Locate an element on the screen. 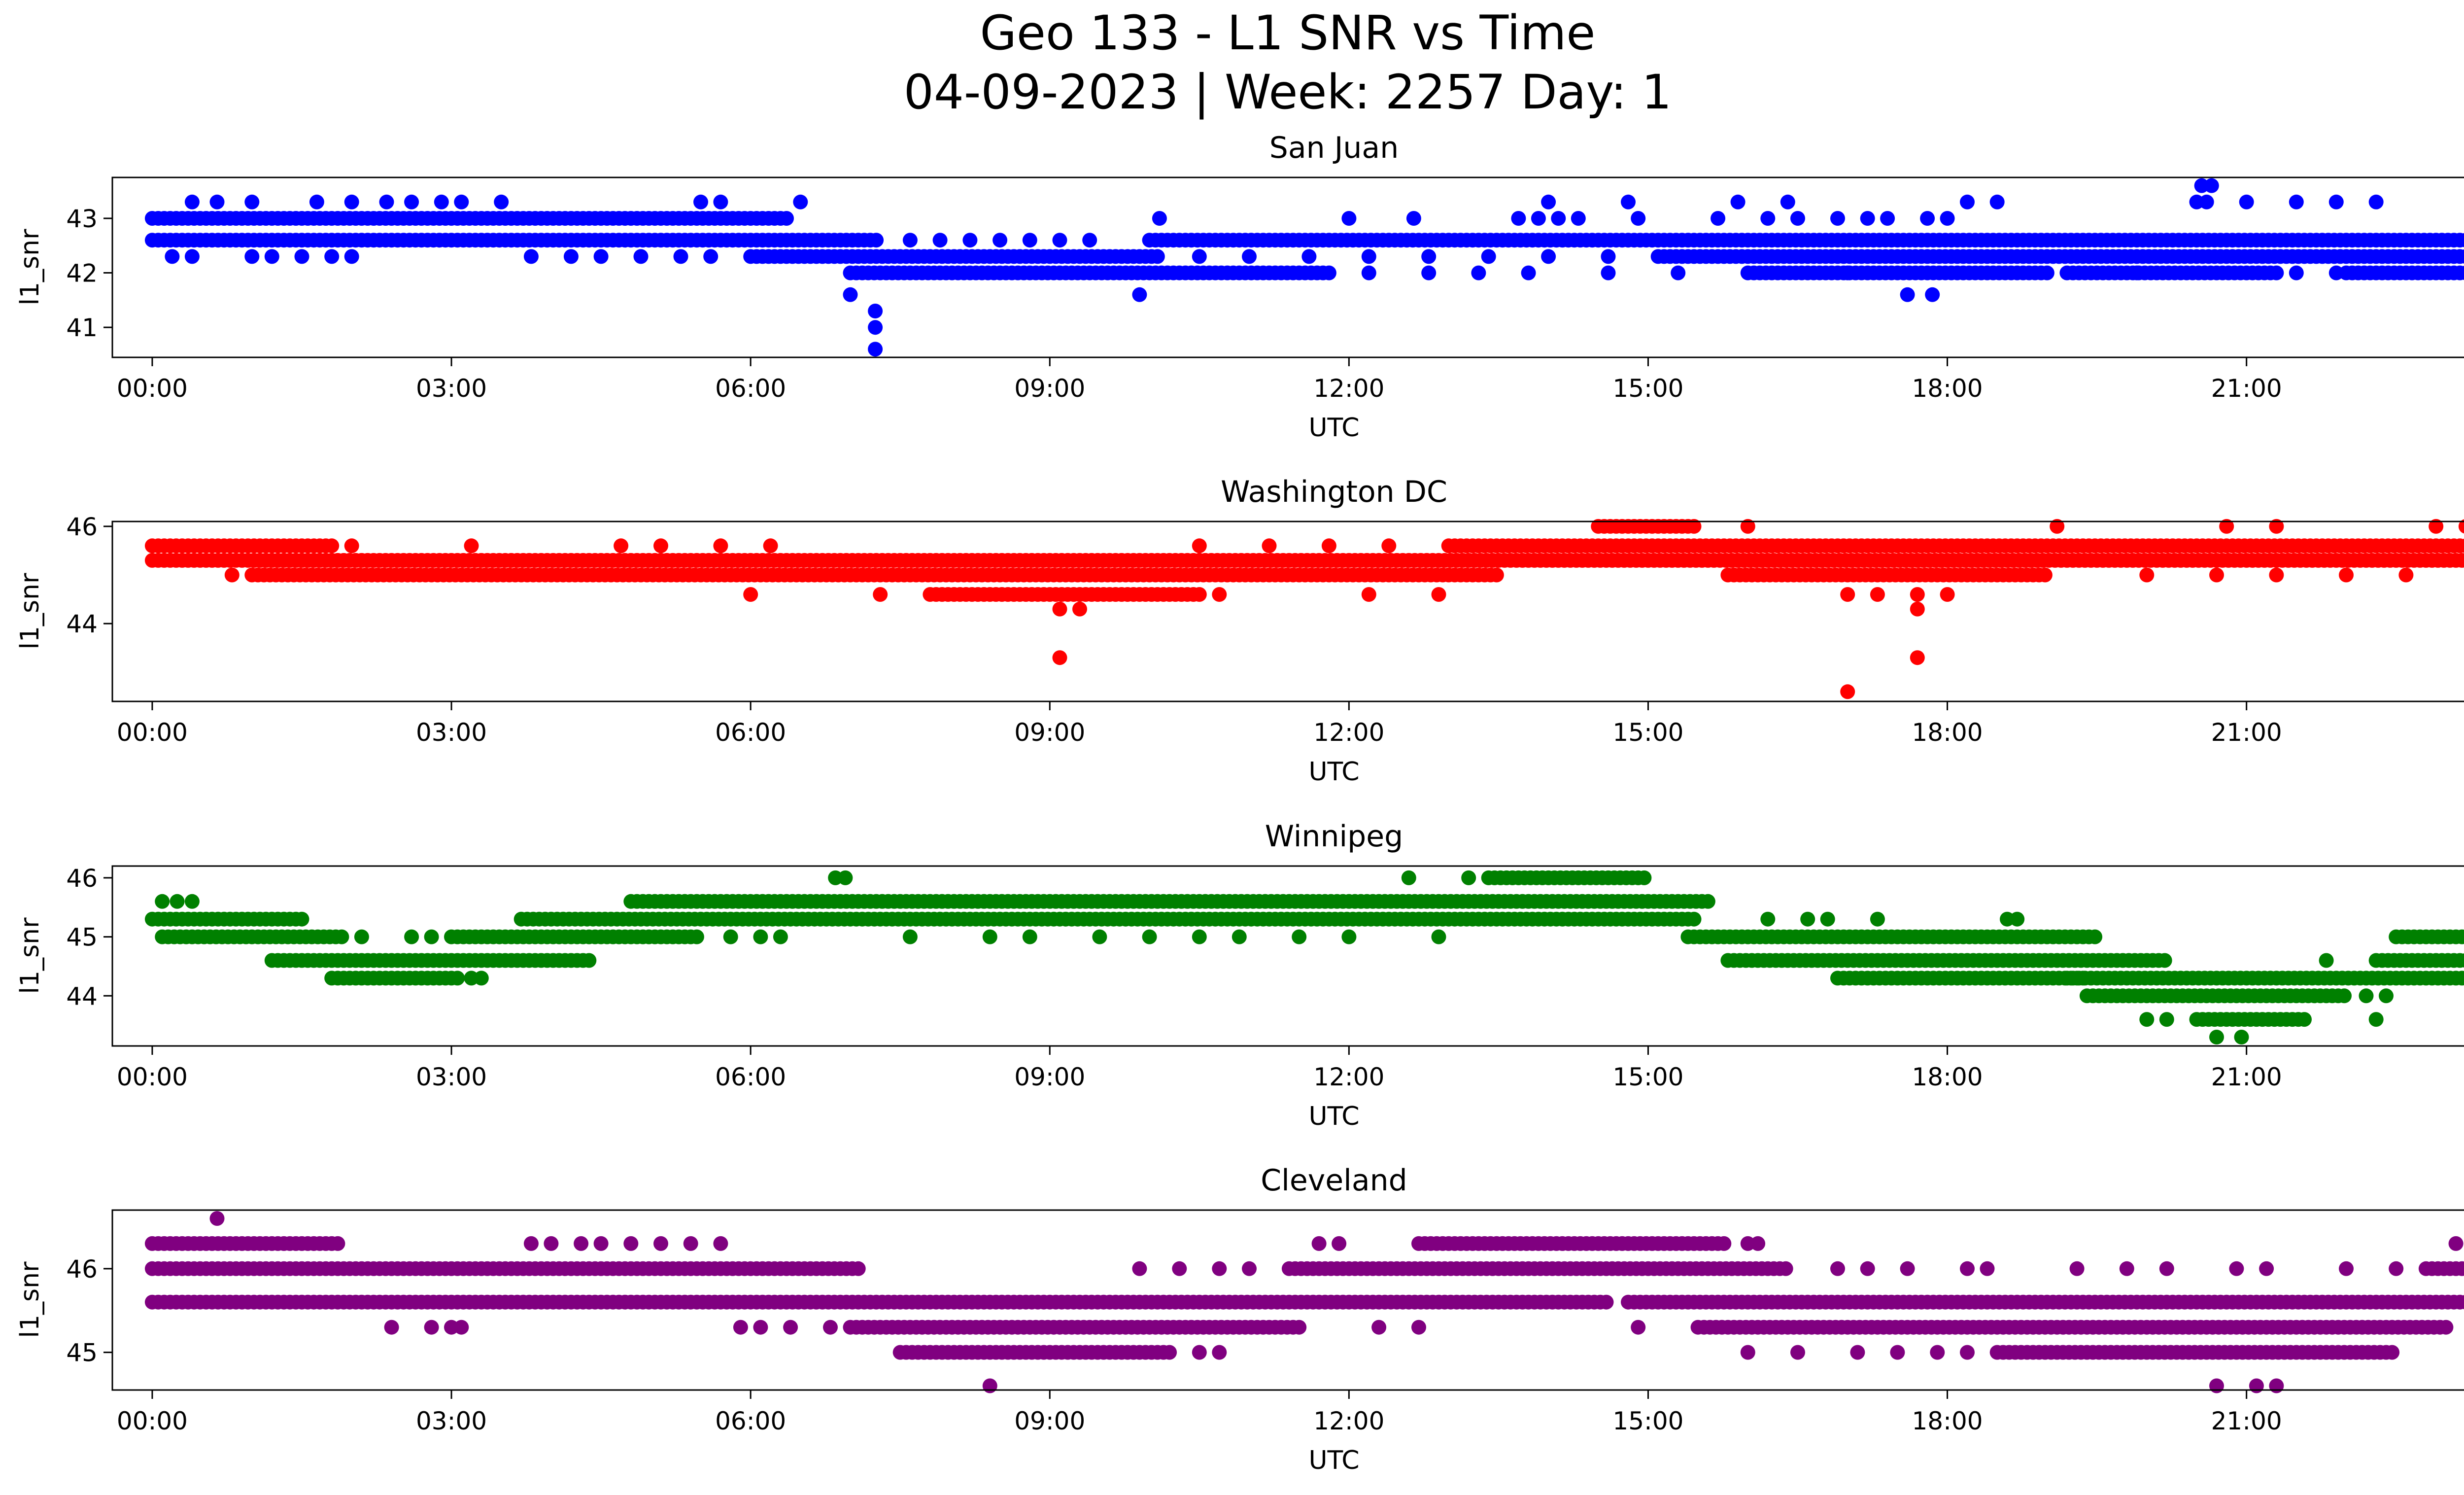 Image resolution: width=2464 pixels, height=1495 pixels. washington-dc-y-tick-label-0: 44 is located at coordinates (82, 624).